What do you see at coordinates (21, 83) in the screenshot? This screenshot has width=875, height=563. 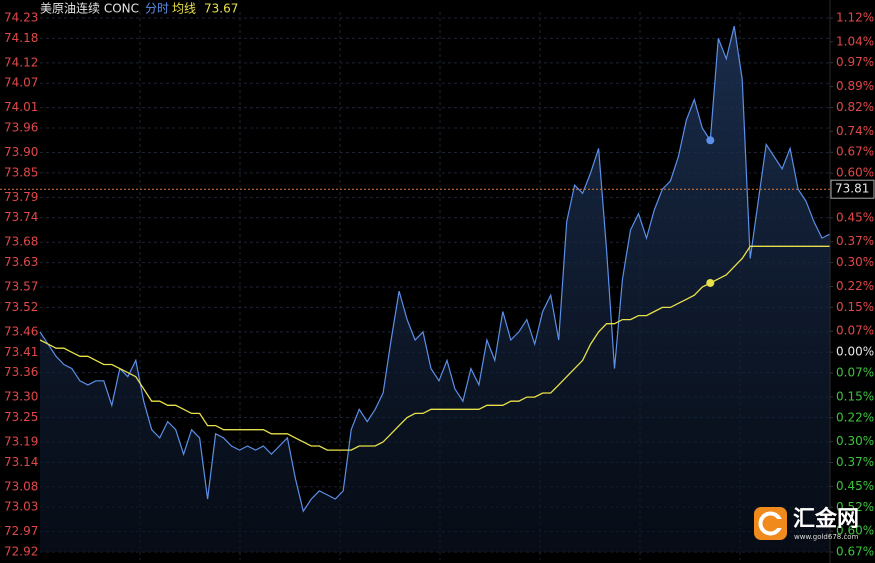 I see `y-tick-label: 74.07` at bounding box center [21, 83].